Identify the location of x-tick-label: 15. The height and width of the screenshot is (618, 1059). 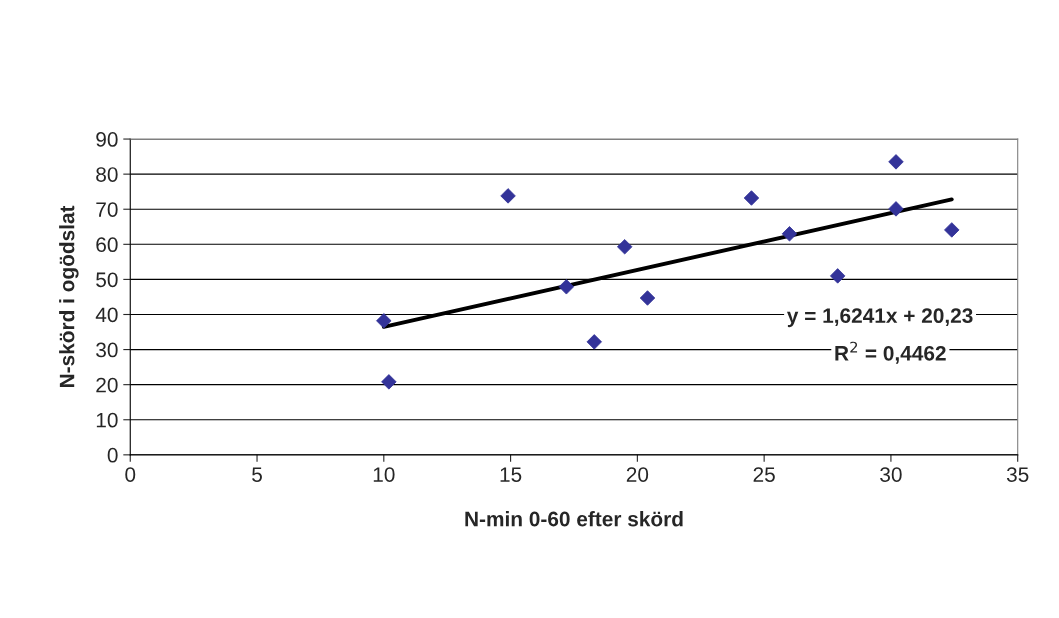
(511, 474).